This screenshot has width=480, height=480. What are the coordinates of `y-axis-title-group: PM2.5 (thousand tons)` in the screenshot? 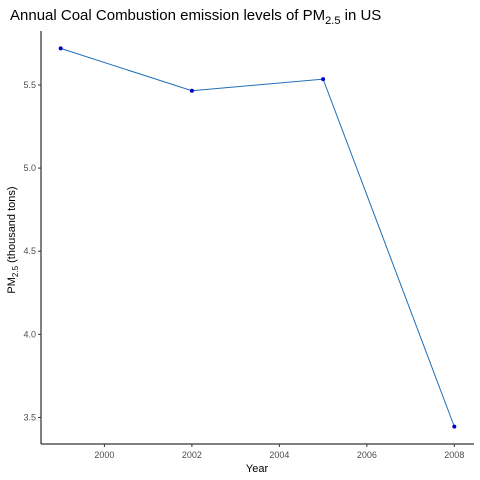 It's located at (13, 239).